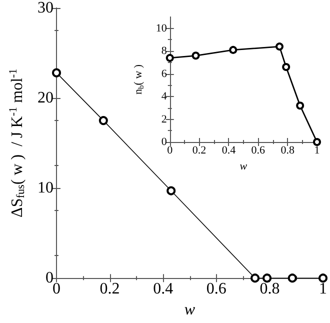 This screenshot has height=323, width=330. What do you see at coordinates (18, 143) in the screenshot?
I see `y-axis-title: ΔSfus( w ) / J K-1 mol-1` at bounding box center [18, 143].